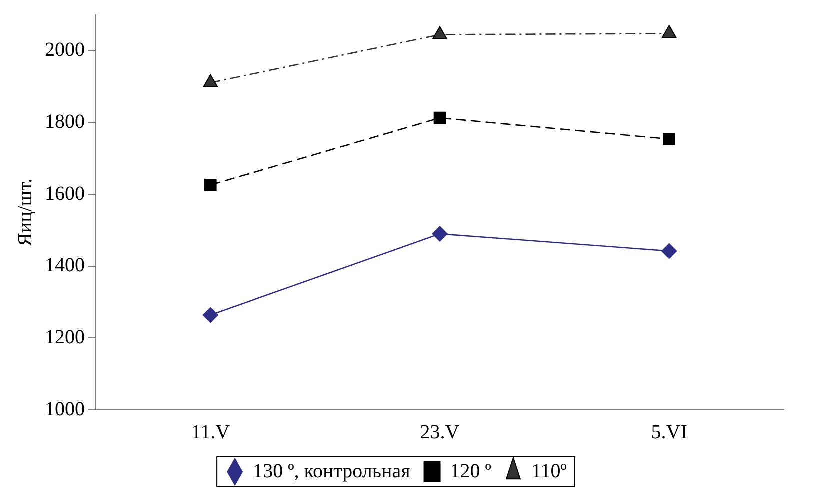 The image size is (834, 492). Describe the element at coordinates (549, 471) in the screenshot. I see `legend-label: 110º` at that location.